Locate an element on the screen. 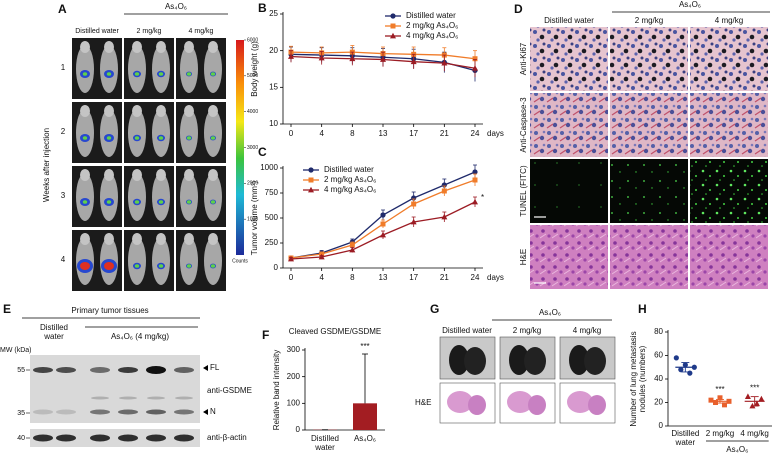 The height and width of the screenshot is (457, 778). blot-gsdme is located at coordinates (115, 389).